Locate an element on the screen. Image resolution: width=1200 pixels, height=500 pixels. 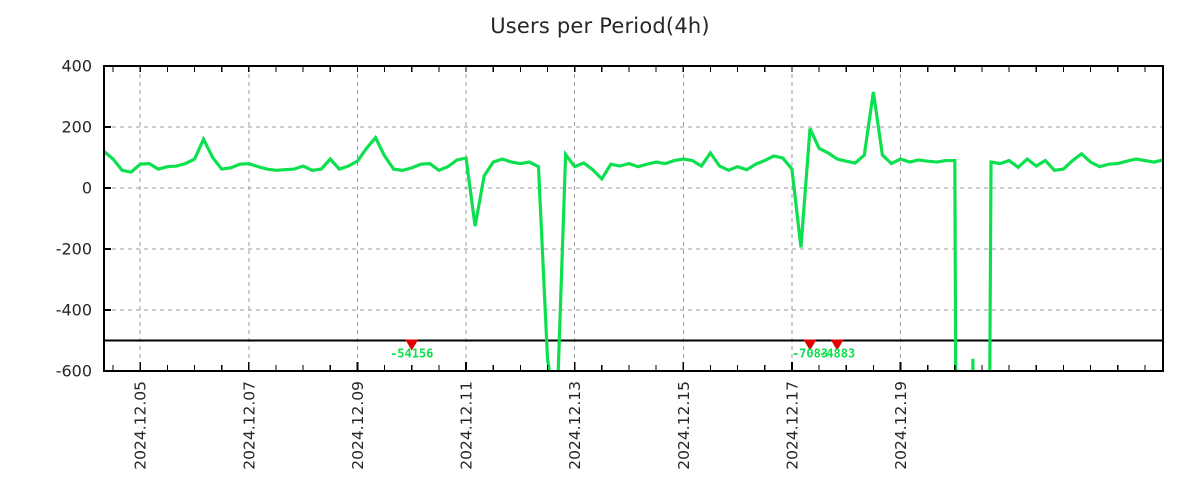
annotation-label: -7083 is located at coordinates (810, 354).